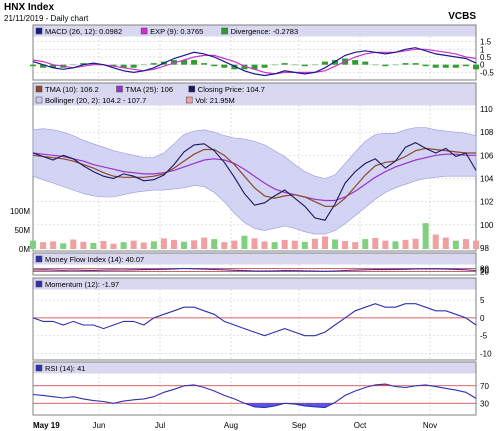  I want to click on legend-label: TMA (25): 106, so click(150, 89).